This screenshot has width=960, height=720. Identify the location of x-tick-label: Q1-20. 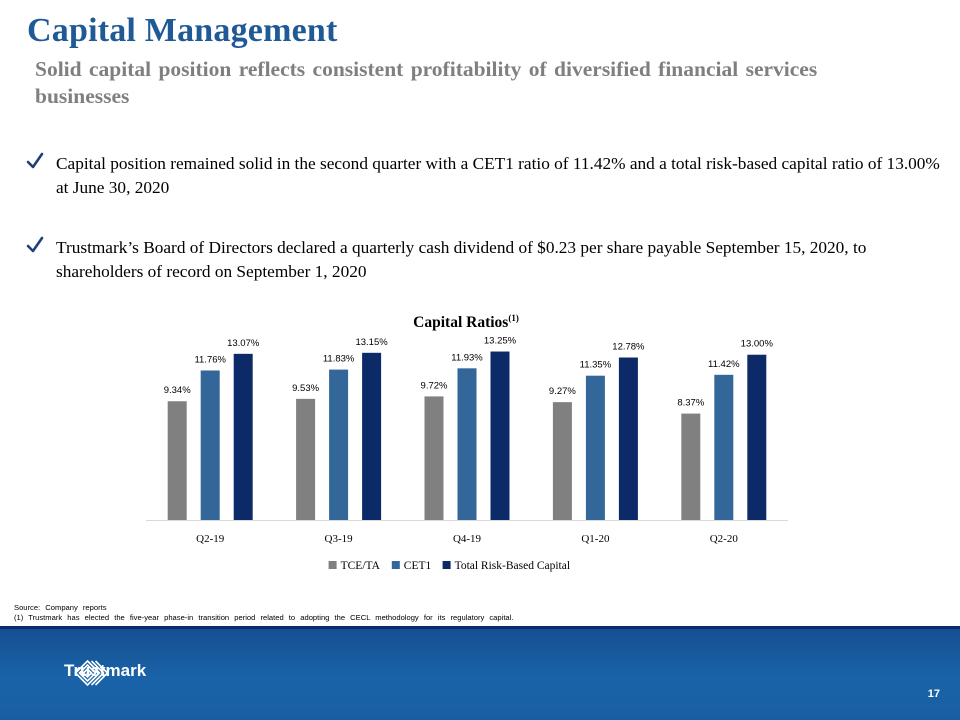
(595, 539).